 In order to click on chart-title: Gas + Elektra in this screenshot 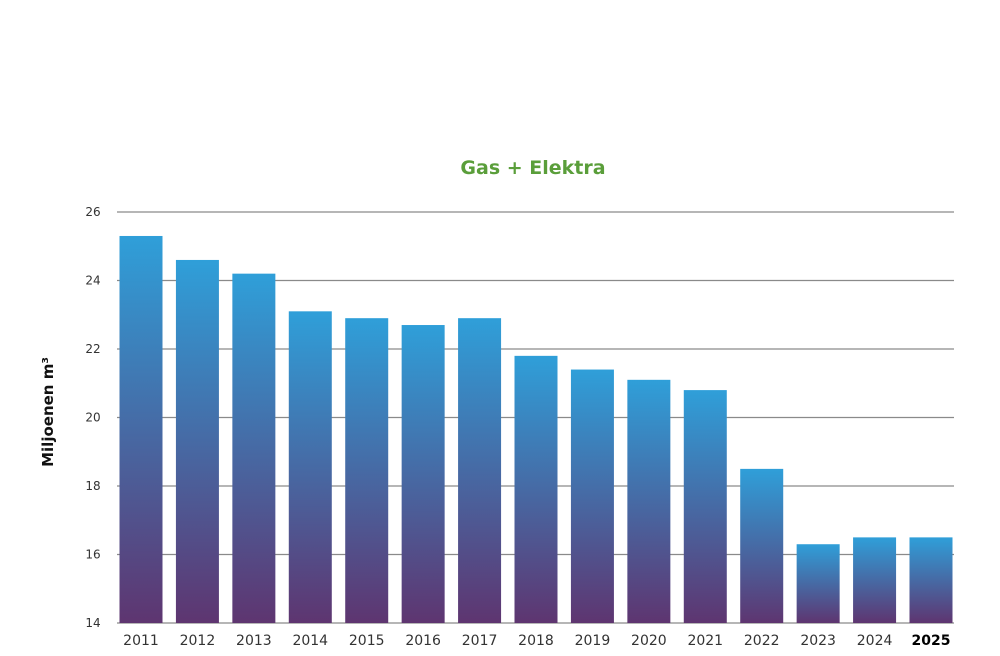, I will do `click(532, 168)`.